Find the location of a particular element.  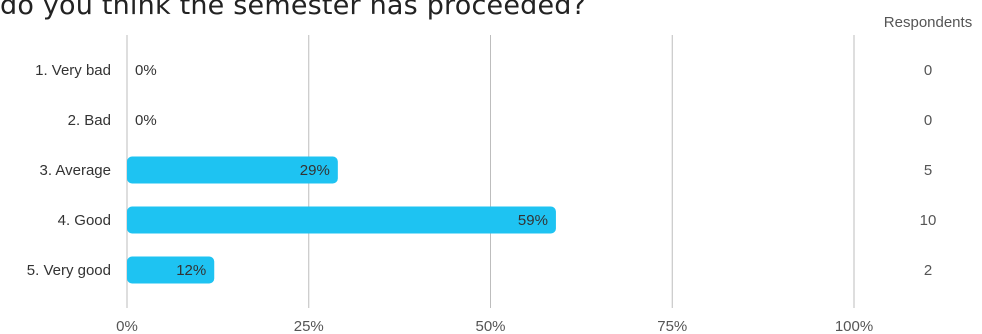

x-tick-label: 50% is located at coordinates (490, 326).